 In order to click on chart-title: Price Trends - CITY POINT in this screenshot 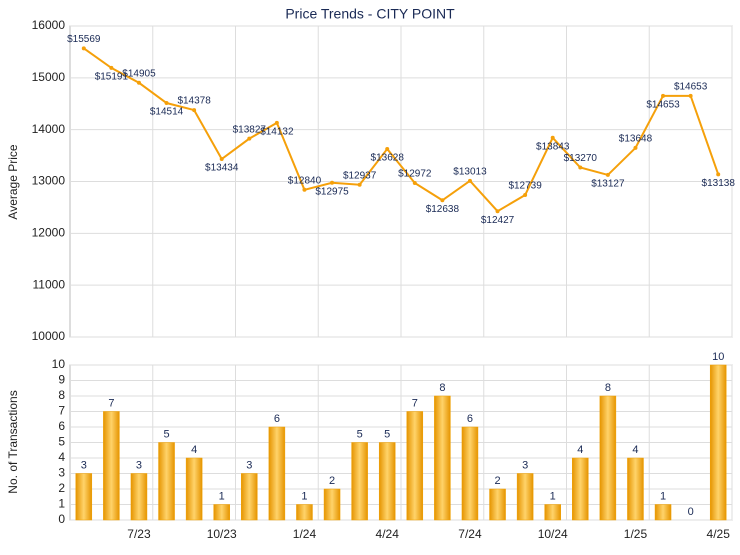, I will do `click(370, 14)`.